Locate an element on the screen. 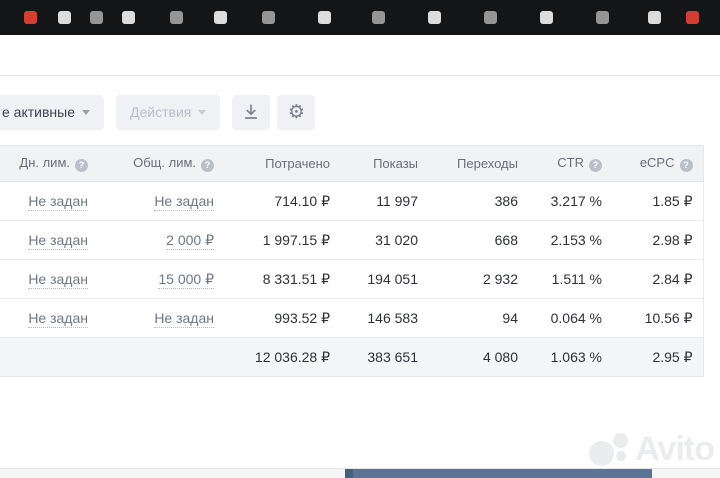  col-header-ctr: CTR? is located at coordinates (570, 163).